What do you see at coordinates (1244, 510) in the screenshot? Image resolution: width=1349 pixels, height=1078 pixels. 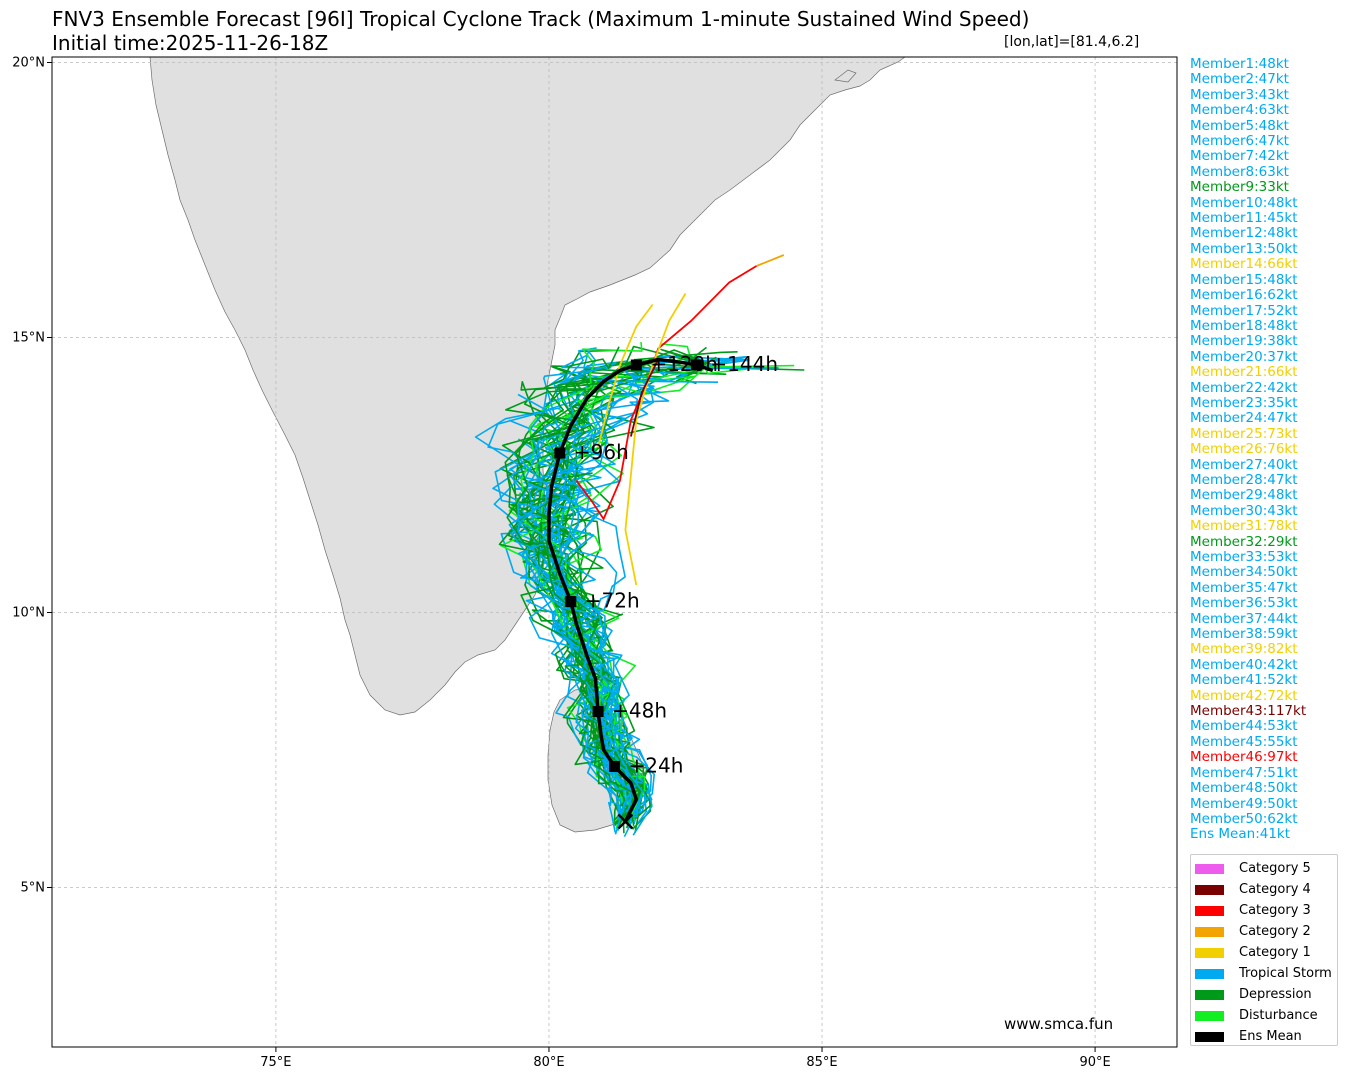 I see `member-intensity-item: Member30:43kt` at bounding box center [1244, 510].